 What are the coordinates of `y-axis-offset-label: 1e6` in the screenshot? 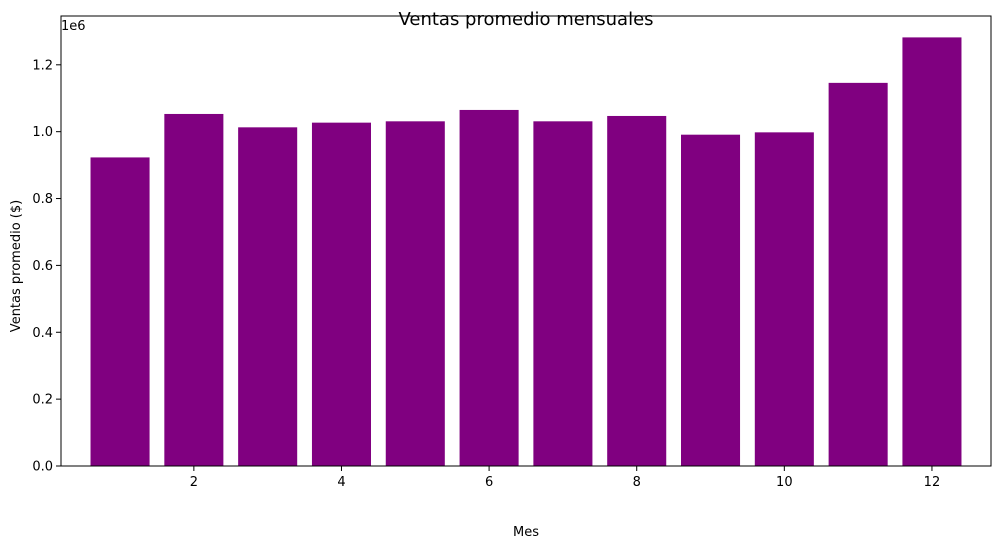 It's located at (73, 26).